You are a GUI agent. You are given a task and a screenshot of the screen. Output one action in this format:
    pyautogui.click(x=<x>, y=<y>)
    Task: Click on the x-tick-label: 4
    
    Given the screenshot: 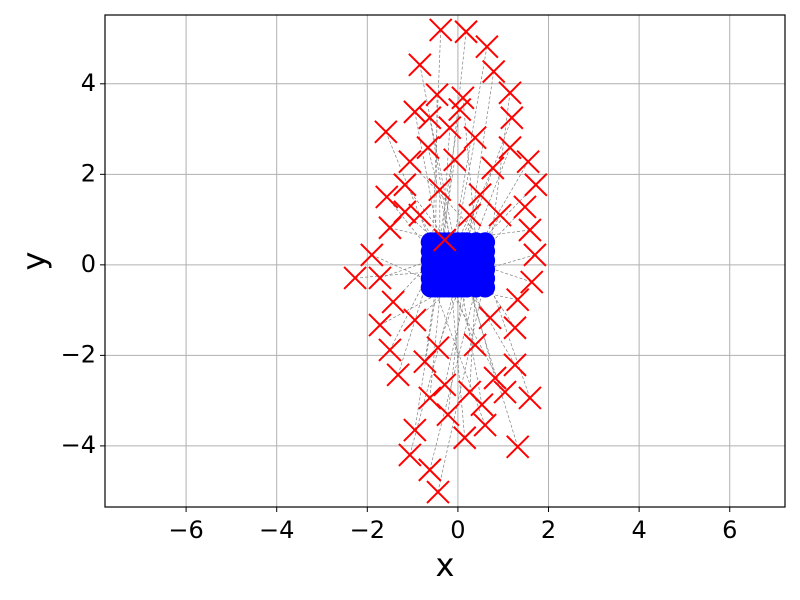 What is the action you would take?
    pyautogui.click(x=638, y=530)
    